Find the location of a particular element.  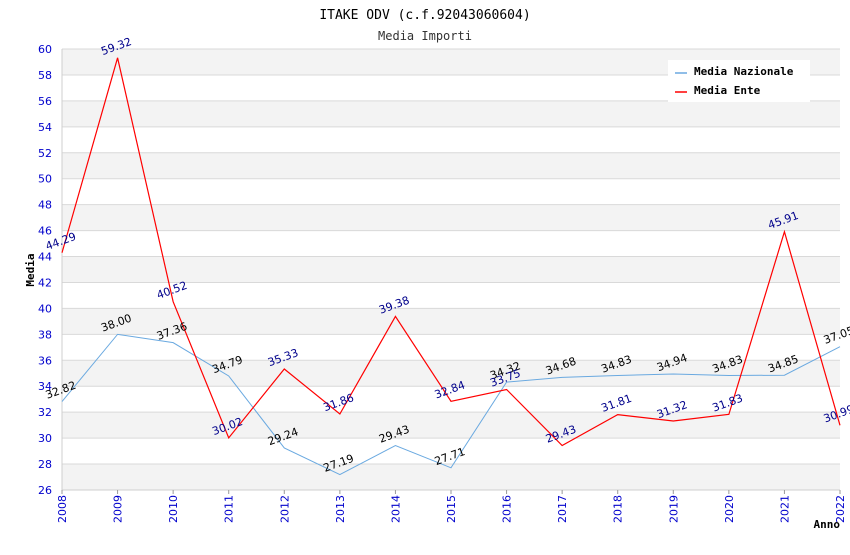

y-tick-label: 38 is located at coordinates (45, 334).